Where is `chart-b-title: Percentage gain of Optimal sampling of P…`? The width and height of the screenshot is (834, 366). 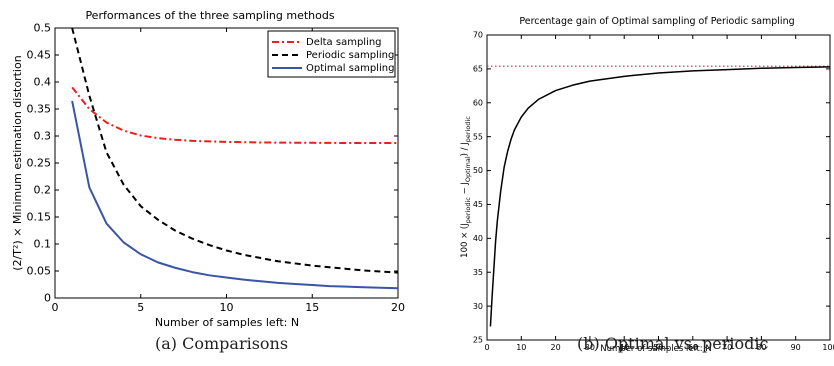 chart-b-title: Percentage gain of Optimal sampling of P… is located at coordinates (656, 21).